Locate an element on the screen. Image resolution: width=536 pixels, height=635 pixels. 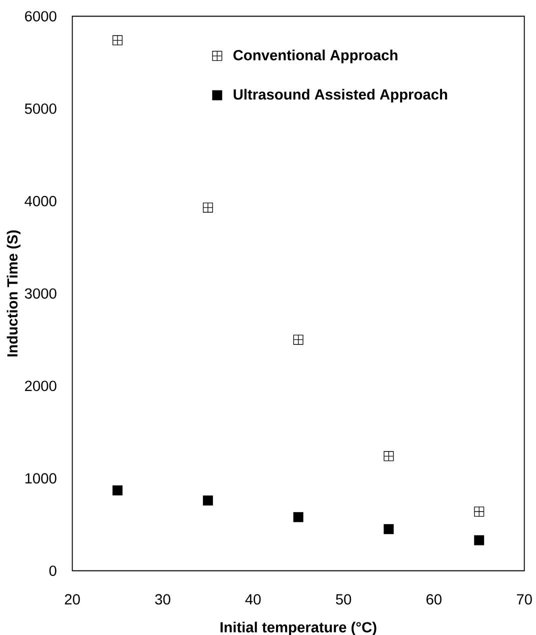
x-tick-label: 70 is located at coordinates (524, 599).